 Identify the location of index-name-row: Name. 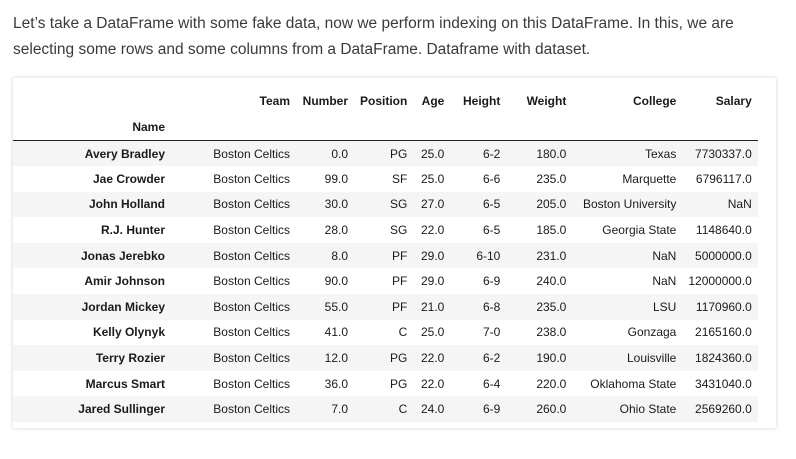
(385, 127).